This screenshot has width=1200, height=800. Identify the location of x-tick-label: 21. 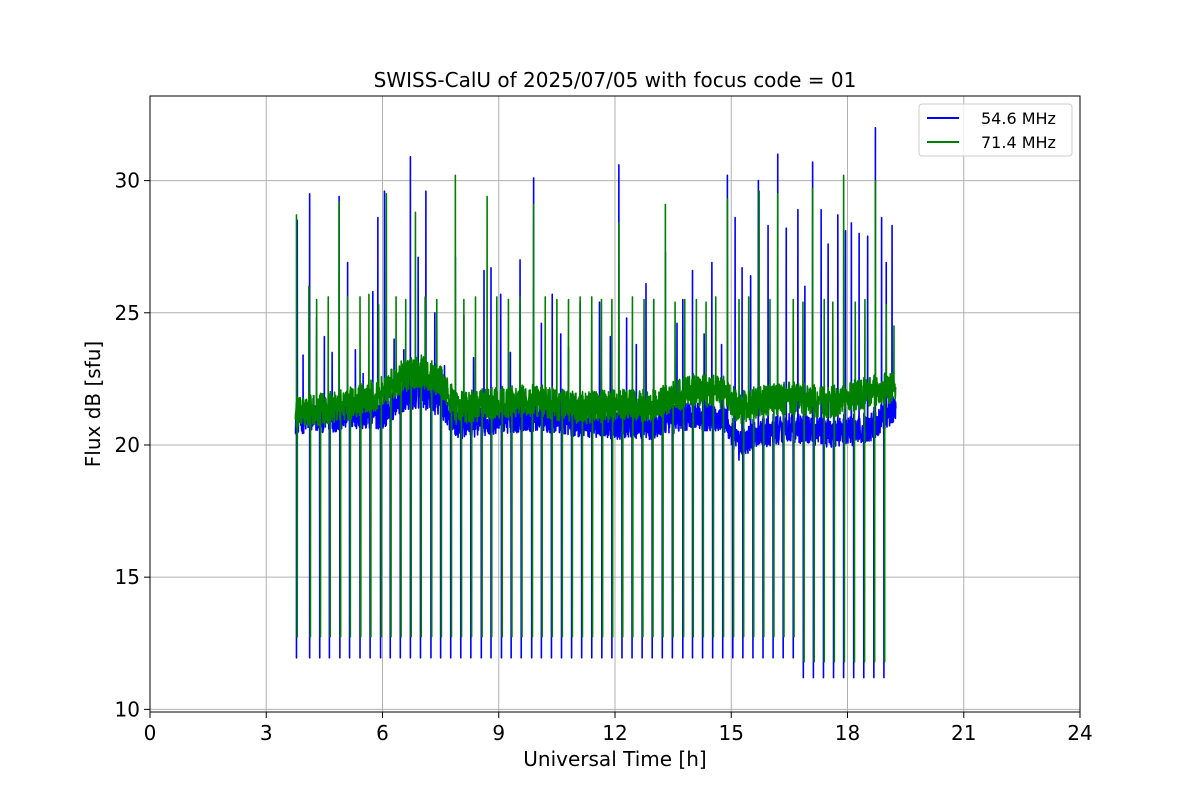
(963, 733).